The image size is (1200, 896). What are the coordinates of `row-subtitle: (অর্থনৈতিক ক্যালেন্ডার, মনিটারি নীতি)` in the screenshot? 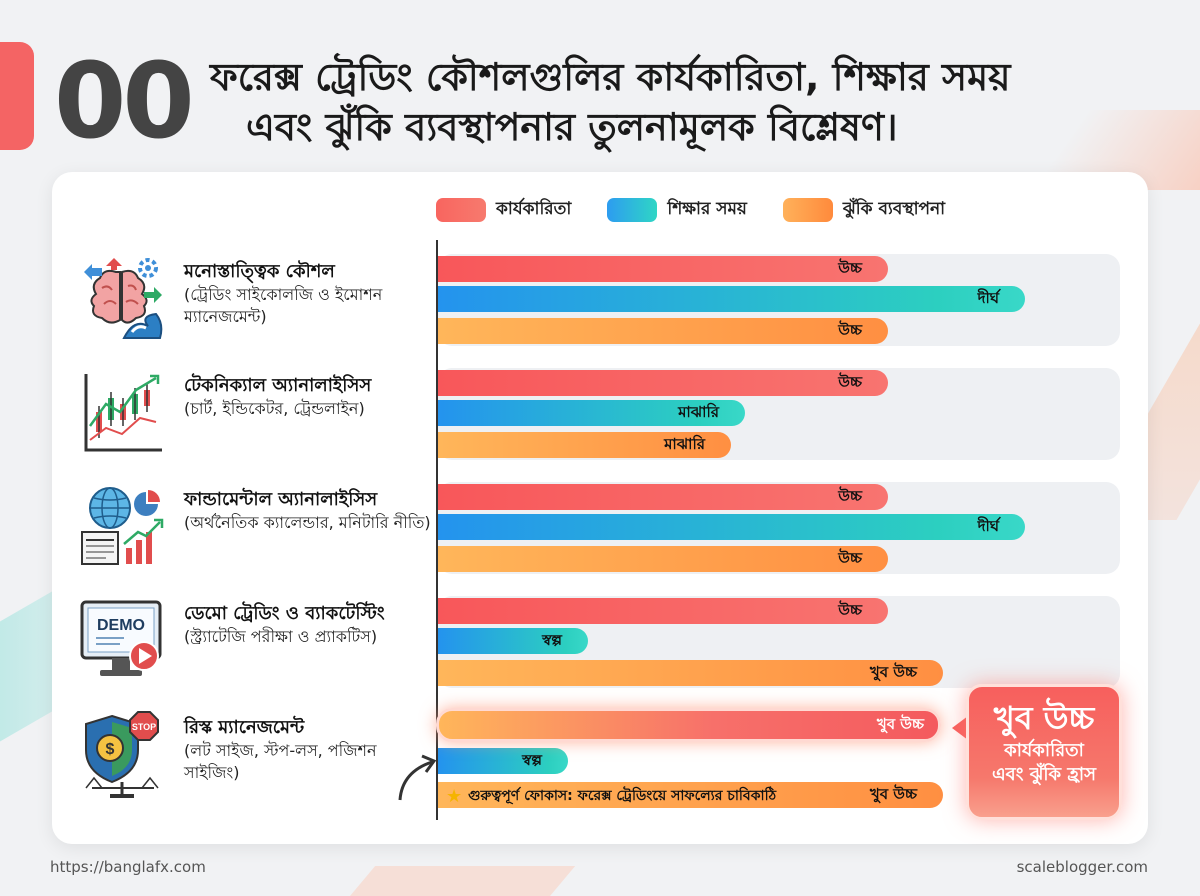 It's located at (307, 522).